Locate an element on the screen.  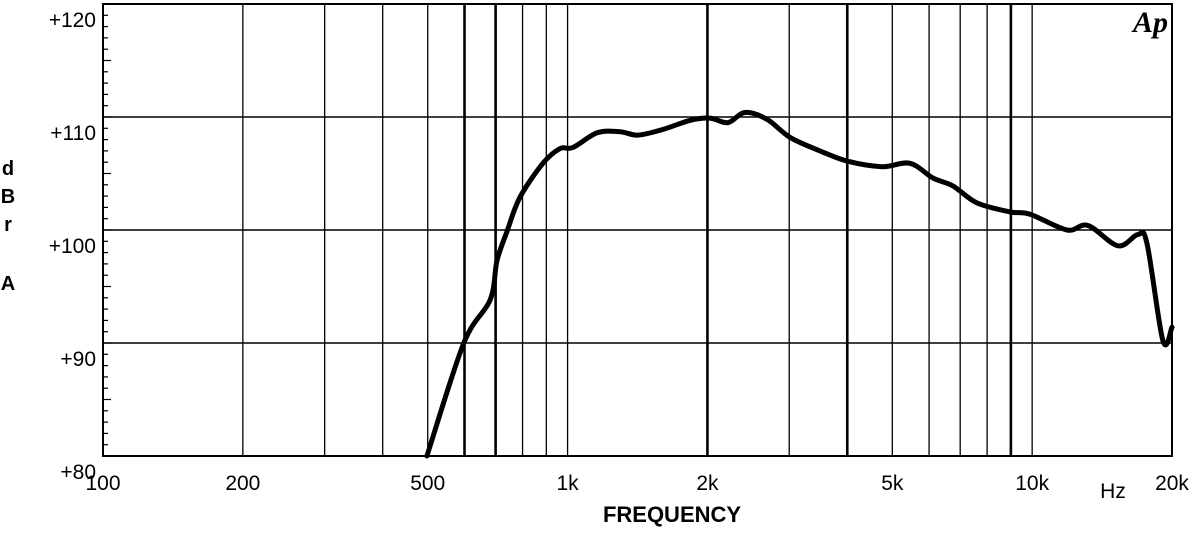
y-axis-title-letter: B is located at coordinates (8, 197).